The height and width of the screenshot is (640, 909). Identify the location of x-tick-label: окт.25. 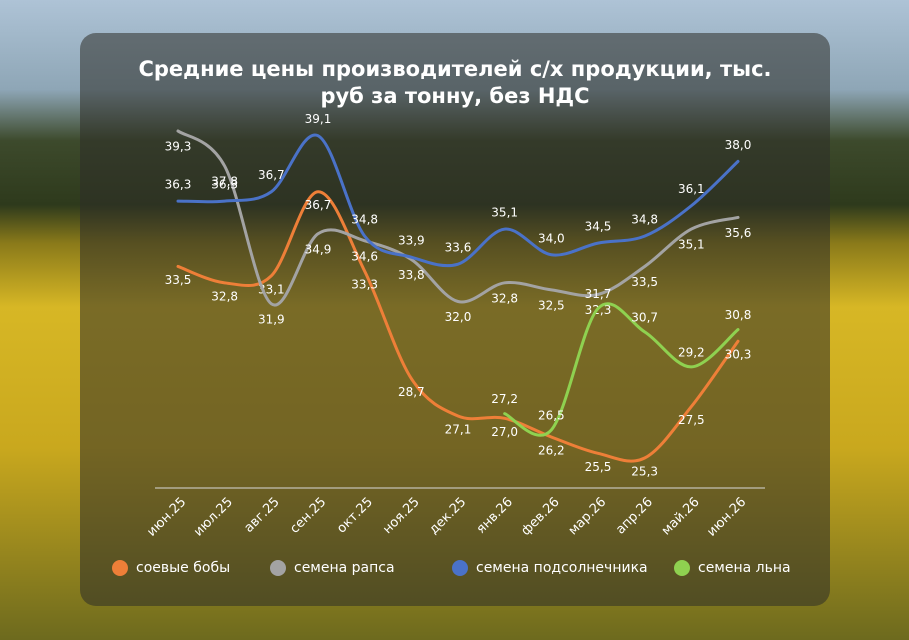
(355, 516).